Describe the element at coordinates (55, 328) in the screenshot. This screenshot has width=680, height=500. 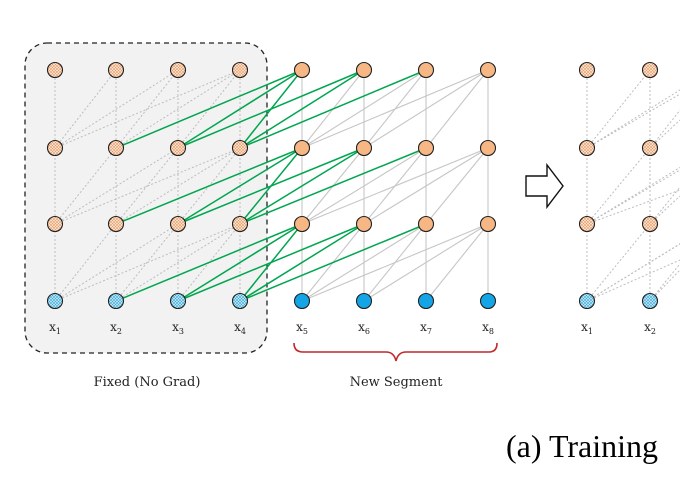
I see `token-label: x1` at that location.